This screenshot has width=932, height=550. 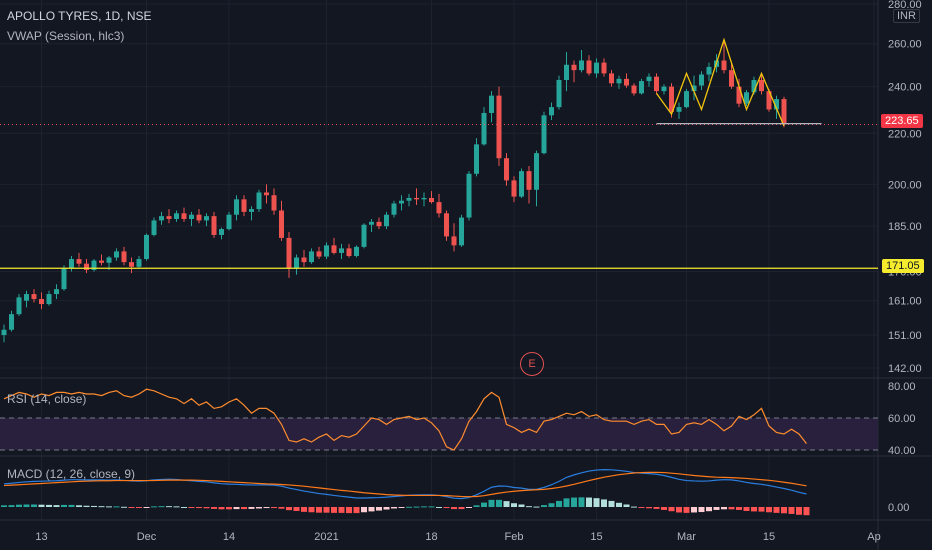 I want to click on price-axis-label: 240.00, so click(x=905, y=88).